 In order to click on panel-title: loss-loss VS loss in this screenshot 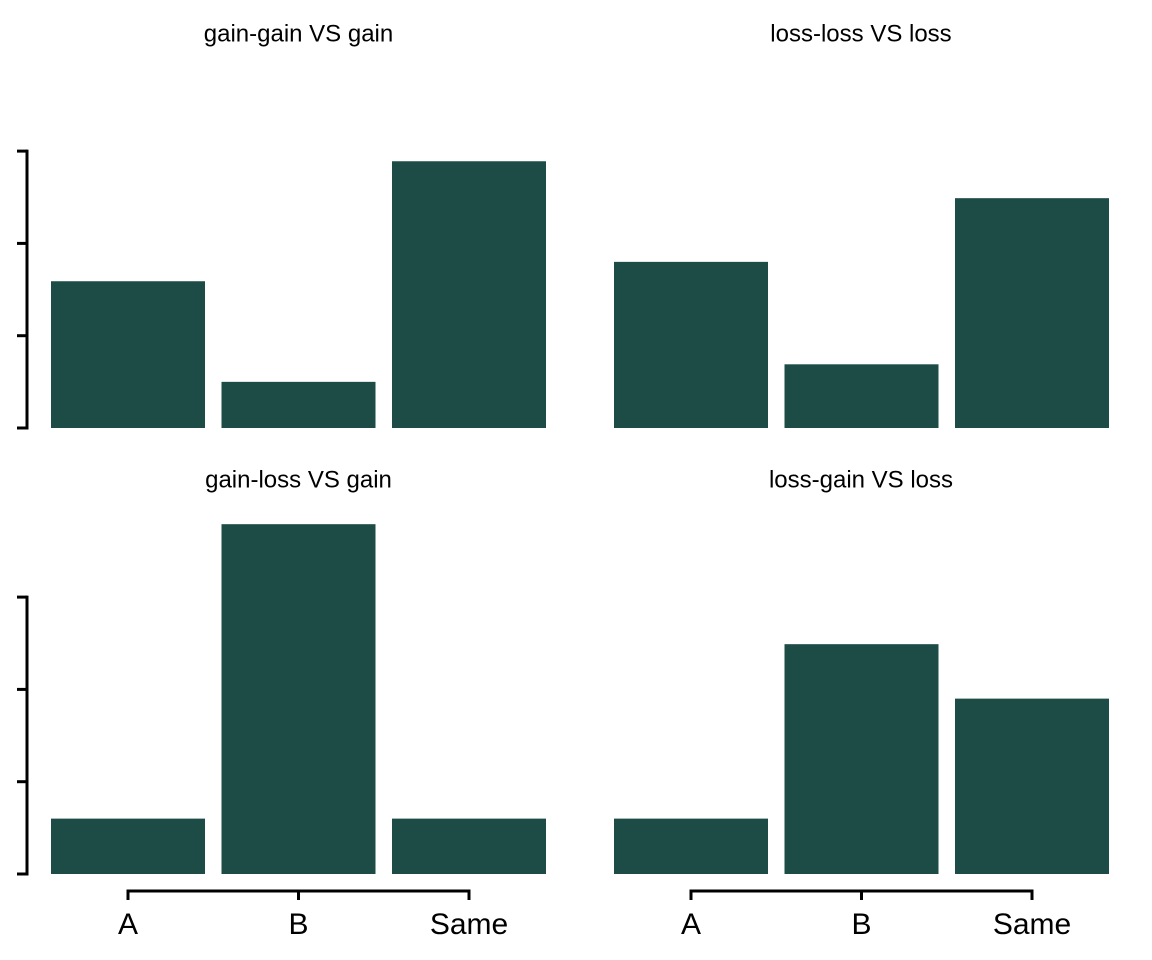, I will do `click(860, 33)`.